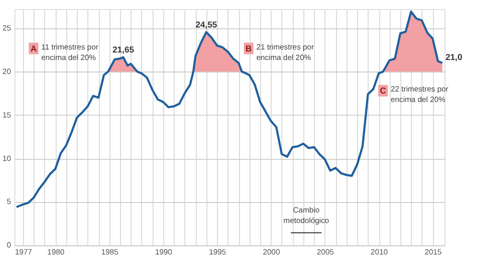 Image resolution: width=480 pixels, height=270 pixels. I want to click on annotation: 11 trimestres por encima del 20%, so click(70, 52).